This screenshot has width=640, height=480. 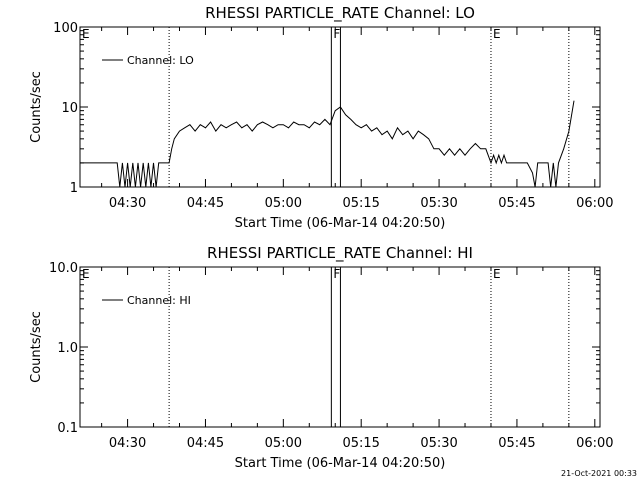 What do you see at coordinates (65, 28) in the screenshot?
I see `y-tick-label: 100` at bounding box center [65, 28].